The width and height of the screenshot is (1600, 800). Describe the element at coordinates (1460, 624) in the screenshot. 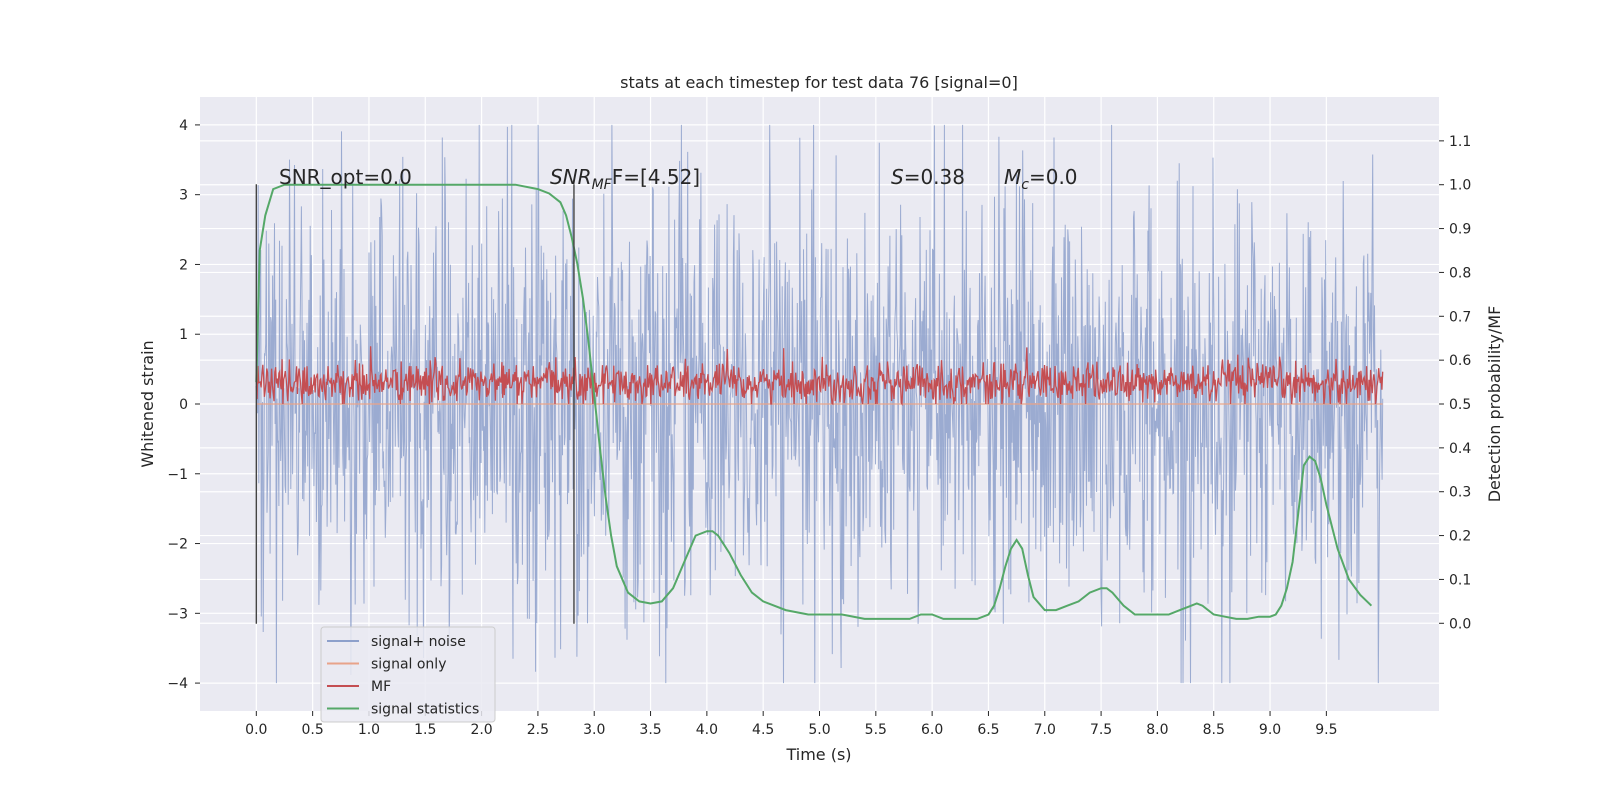

I see `y-right-tick-label: 0.0` at that location.